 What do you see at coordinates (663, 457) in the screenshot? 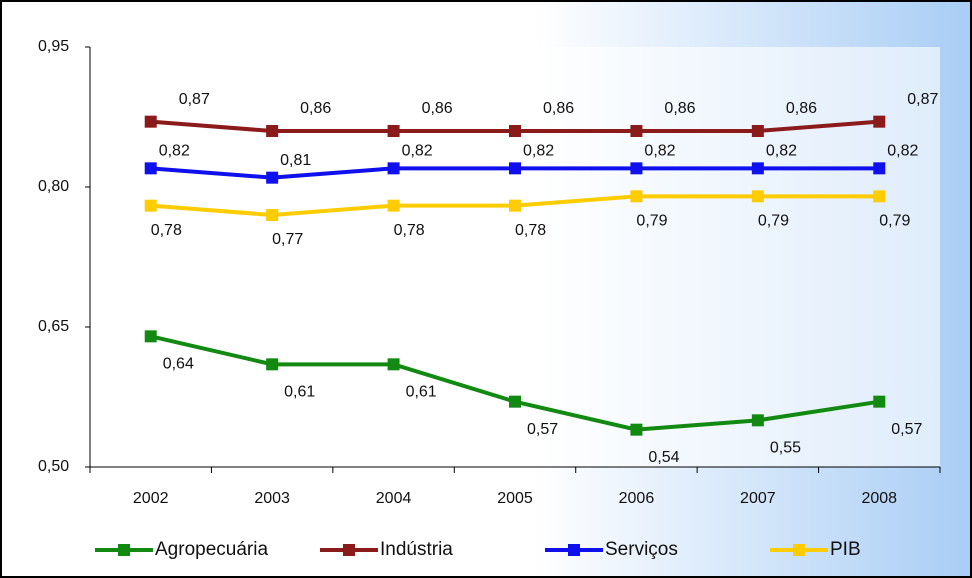
I see `data-label: 0,54` at bounding box center [663, 457].